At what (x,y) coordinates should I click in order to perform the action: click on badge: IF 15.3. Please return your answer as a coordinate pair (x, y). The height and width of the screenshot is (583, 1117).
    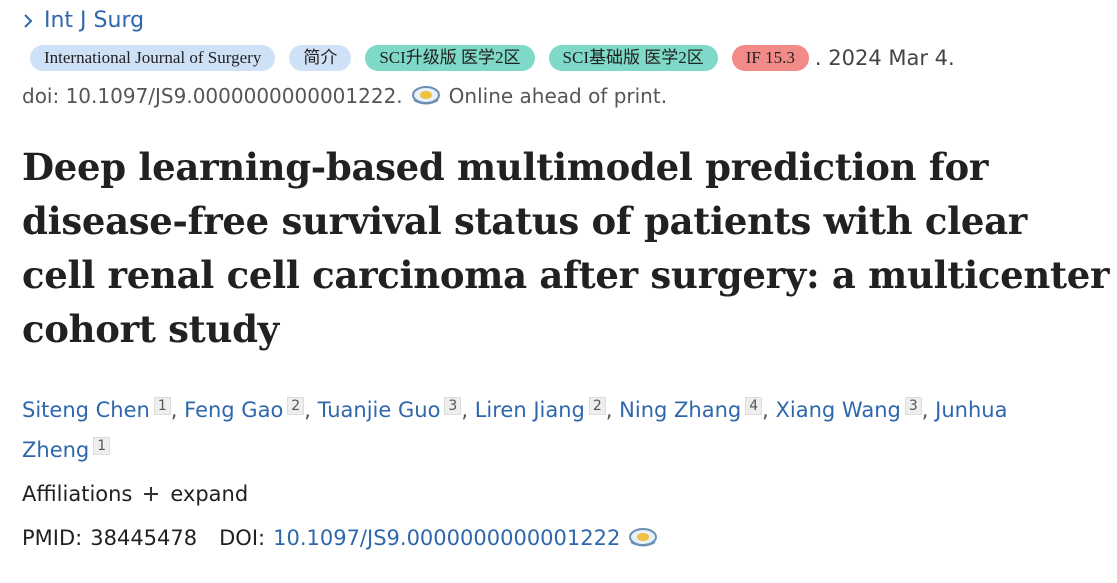
    Looking at the image, I should click on (770, 58).